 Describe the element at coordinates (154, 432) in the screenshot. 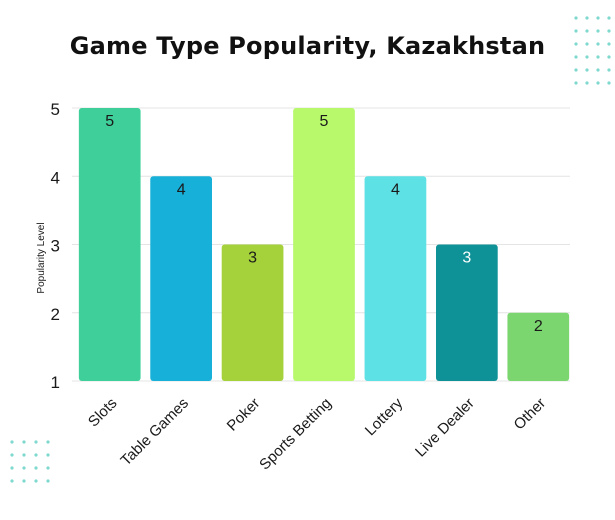

I see `x-tick-label: Table Games` at that location.